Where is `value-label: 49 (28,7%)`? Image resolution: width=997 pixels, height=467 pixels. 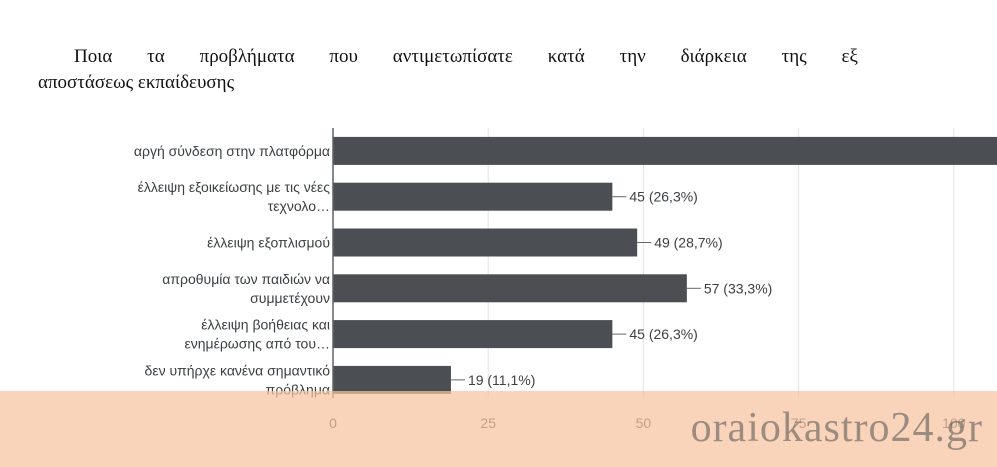
value-label: 49 (28,7%) is located at coordinates (688, 243).